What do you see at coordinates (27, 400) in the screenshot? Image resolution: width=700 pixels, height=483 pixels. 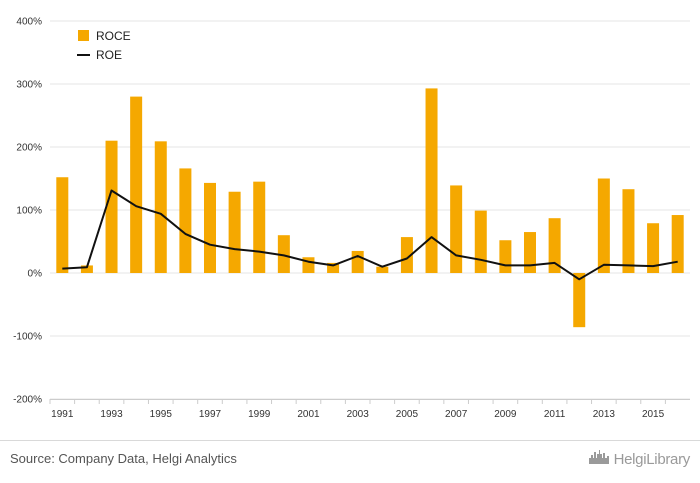 I see `y-tick-label: -200%` at bounding box center [27, 400].